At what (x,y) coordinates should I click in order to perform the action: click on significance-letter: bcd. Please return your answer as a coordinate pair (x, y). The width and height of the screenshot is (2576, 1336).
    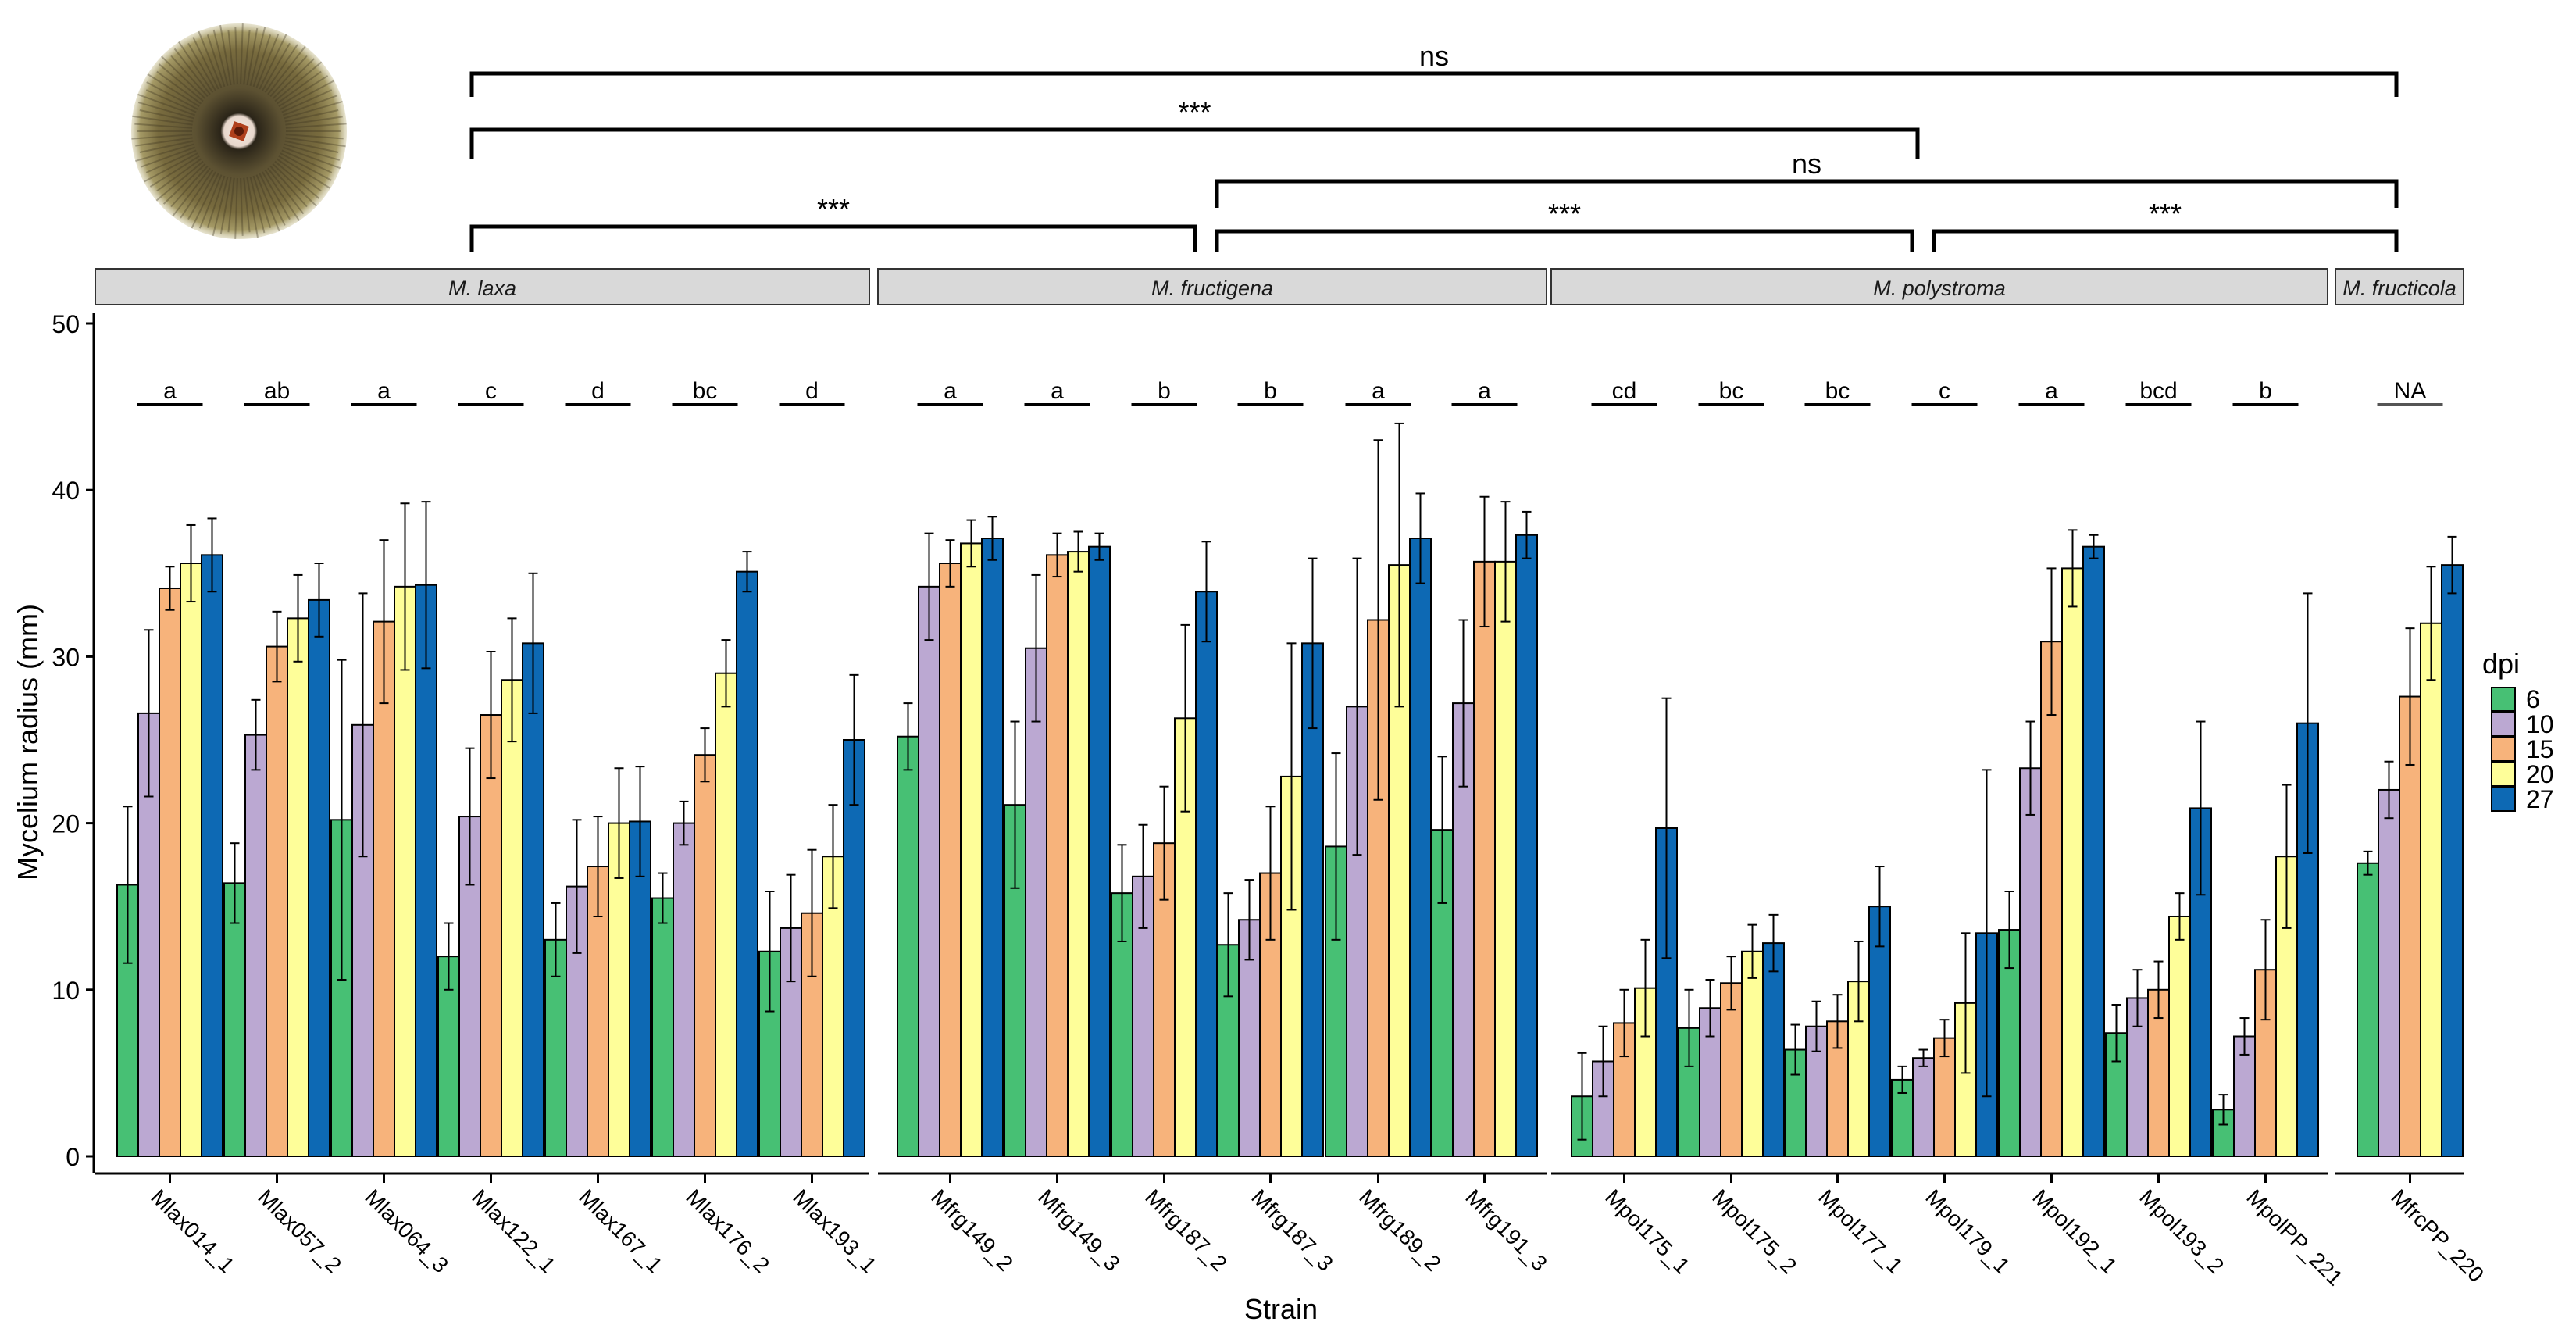
    Looking at the image, I should click on (2158, 391).